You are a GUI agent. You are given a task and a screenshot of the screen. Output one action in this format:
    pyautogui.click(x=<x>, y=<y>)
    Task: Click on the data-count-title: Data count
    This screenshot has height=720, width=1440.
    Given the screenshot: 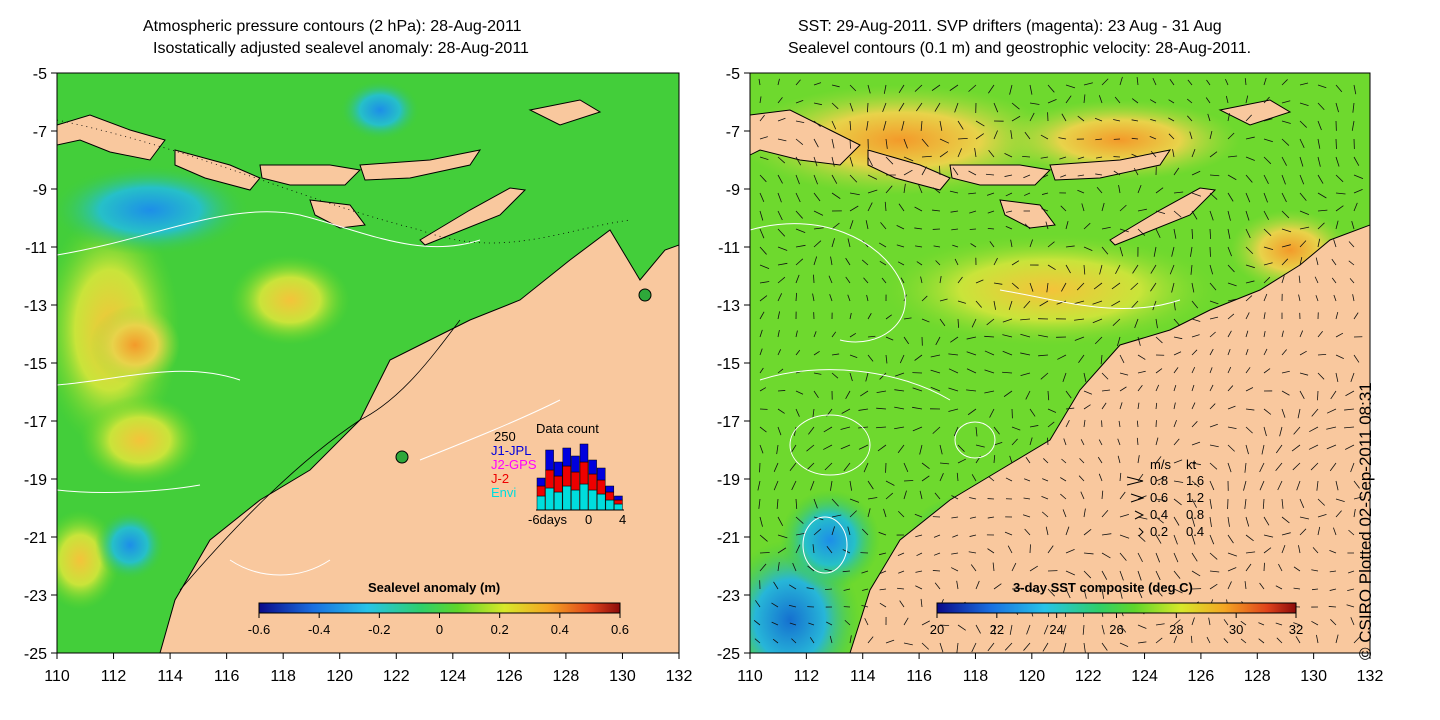 What is the action you would take?
    pyautogui.click(x=567, y=428)
    